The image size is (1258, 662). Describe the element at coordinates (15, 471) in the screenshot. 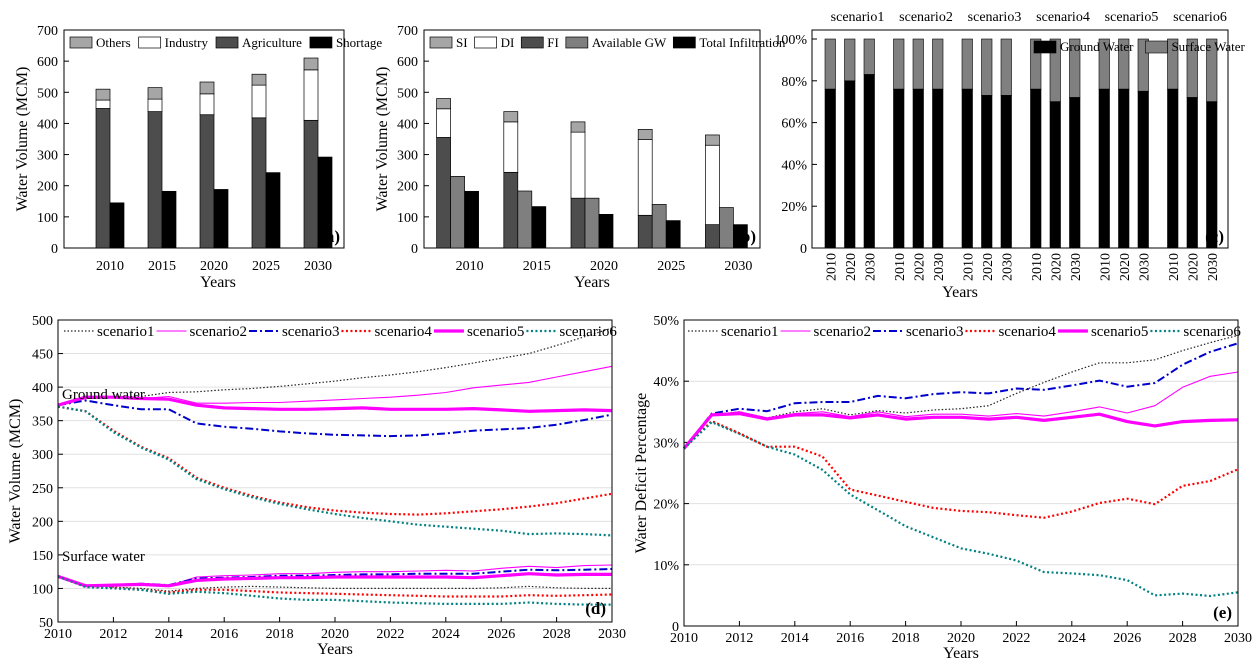

I see `y-axis-label: Water Volume (MCM)` at that location.